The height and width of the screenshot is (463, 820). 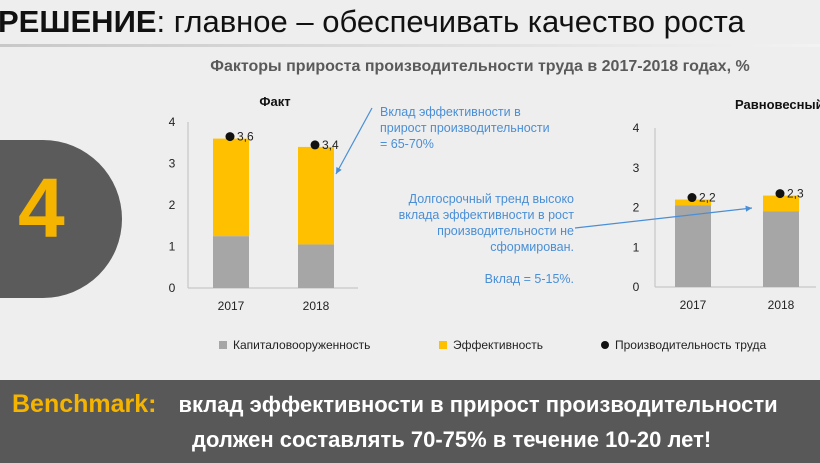 What do you see at coordinates (505, 231) in the screenshot?
I see `callout-eq-line: производительности не` at bounding box center [505, 231].